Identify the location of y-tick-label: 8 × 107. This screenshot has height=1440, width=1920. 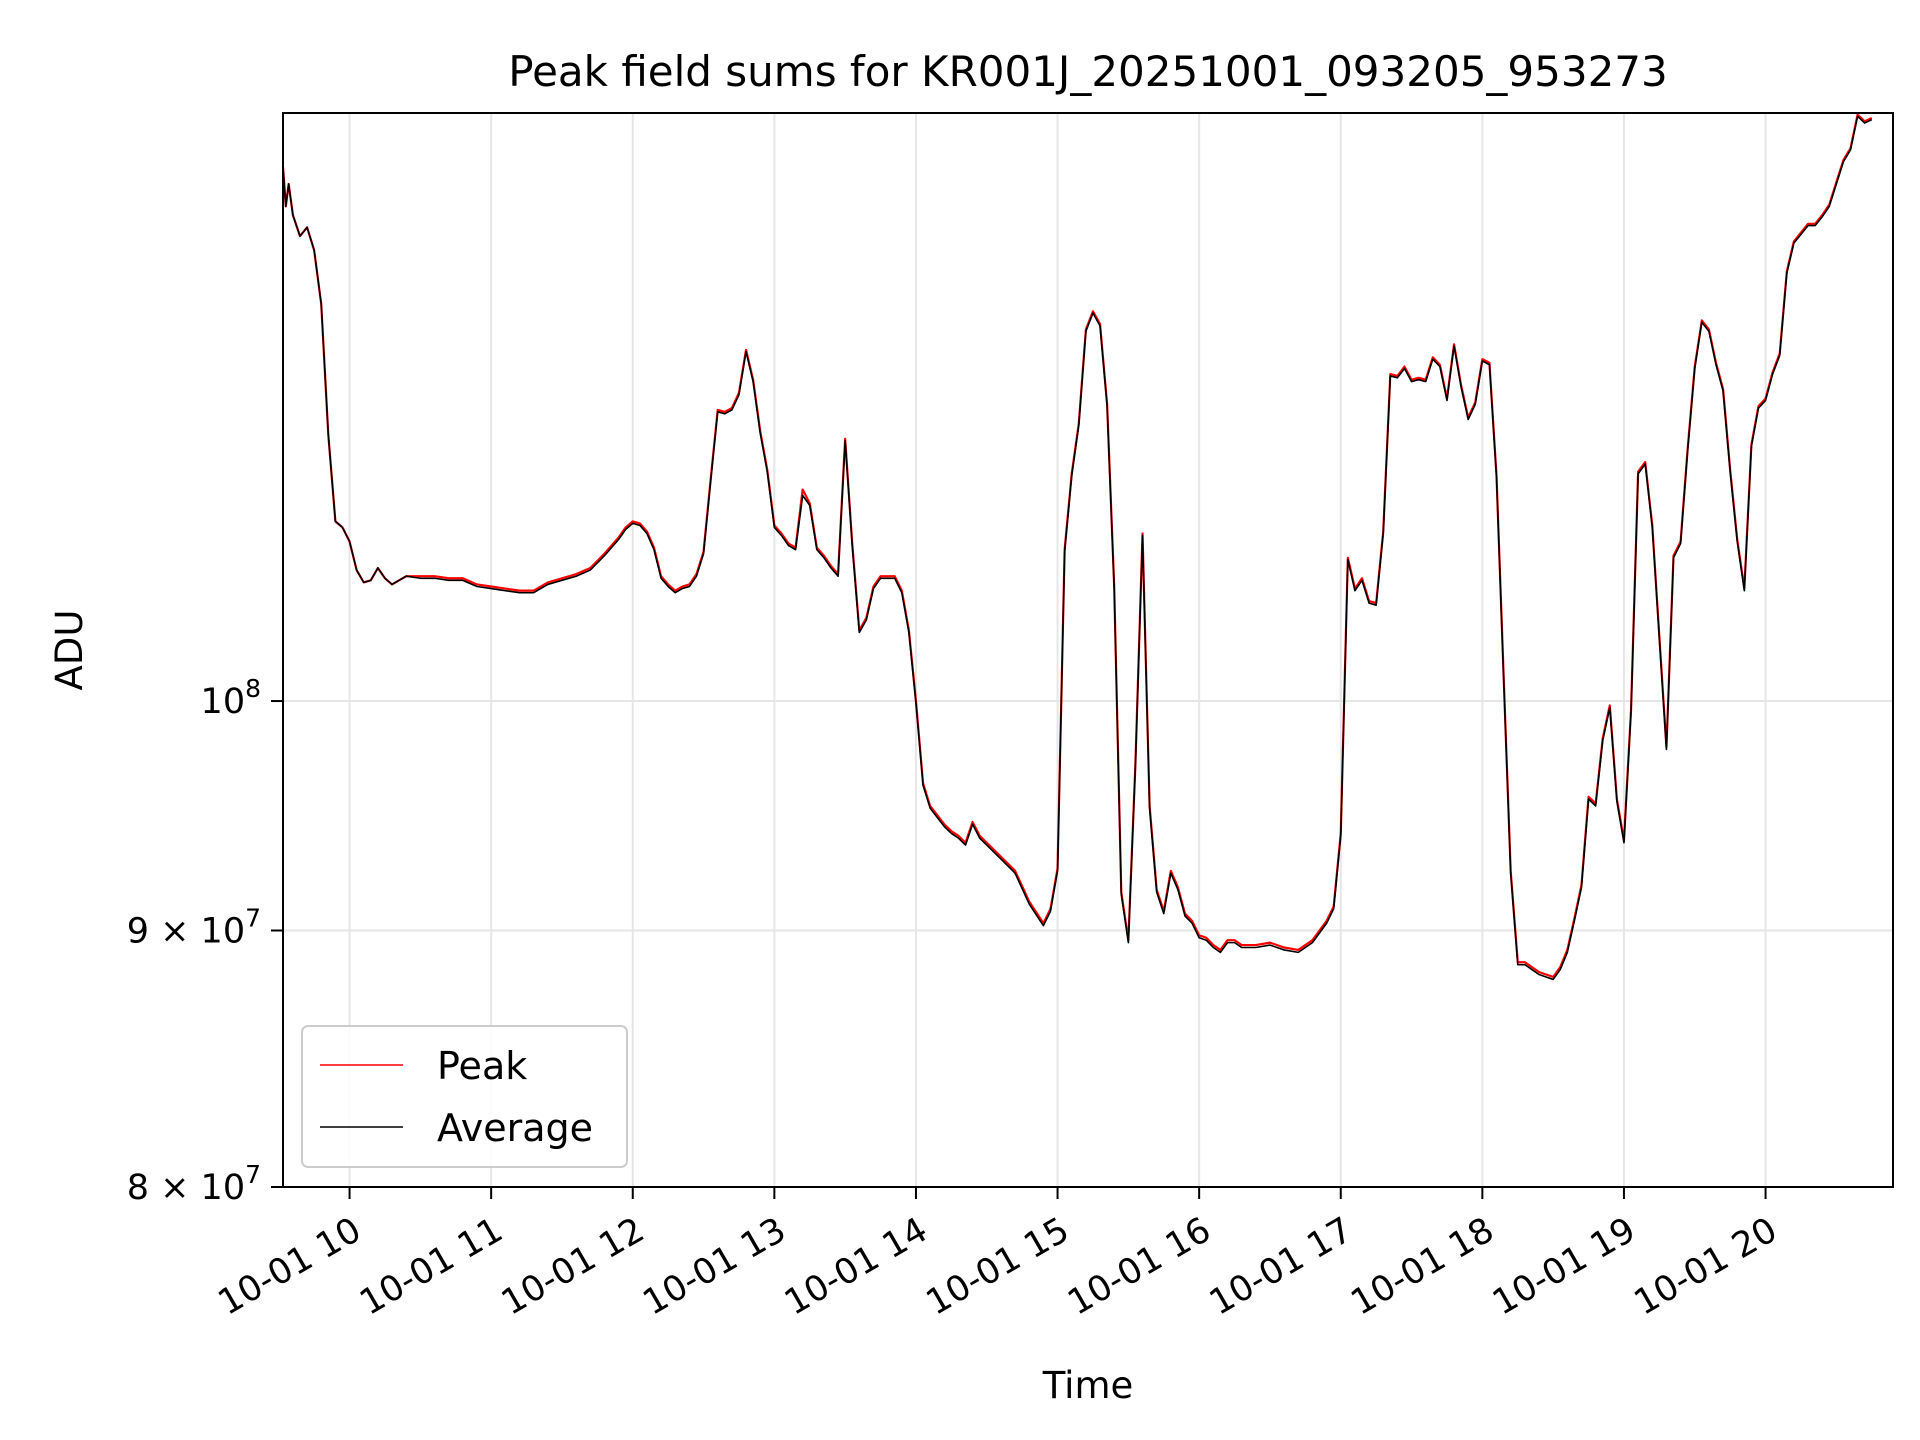
(194, 1184).